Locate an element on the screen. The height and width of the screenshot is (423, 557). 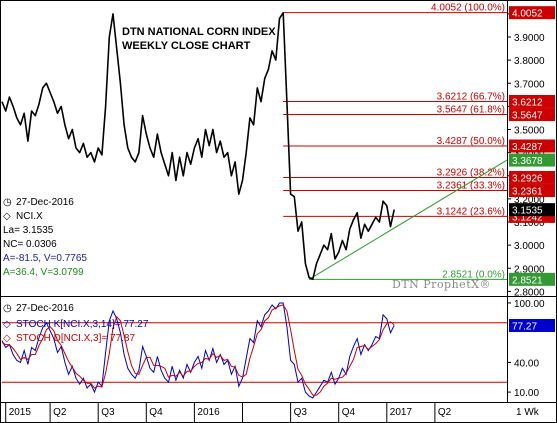
stoch-tick-label: 100.00 is located at coordinates (529, 304).